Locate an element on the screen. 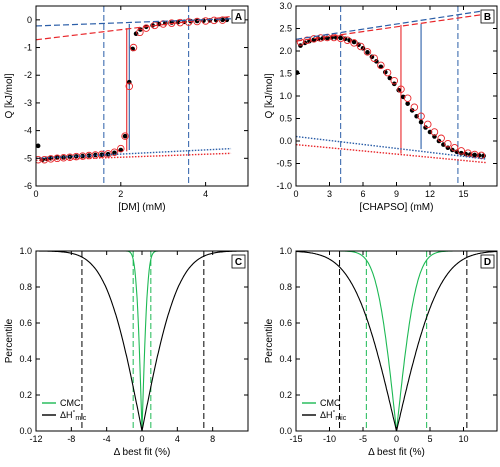 The height and width of the screenshot is (467, 500). x-tick-label: -8 is located at coordinates (71, 439).